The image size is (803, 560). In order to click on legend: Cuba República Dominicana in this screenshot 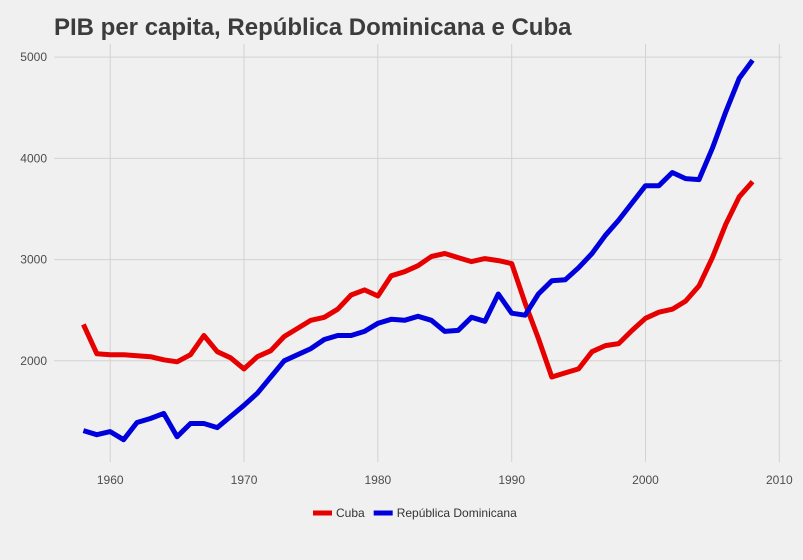, I will do `click(415, 513)`.